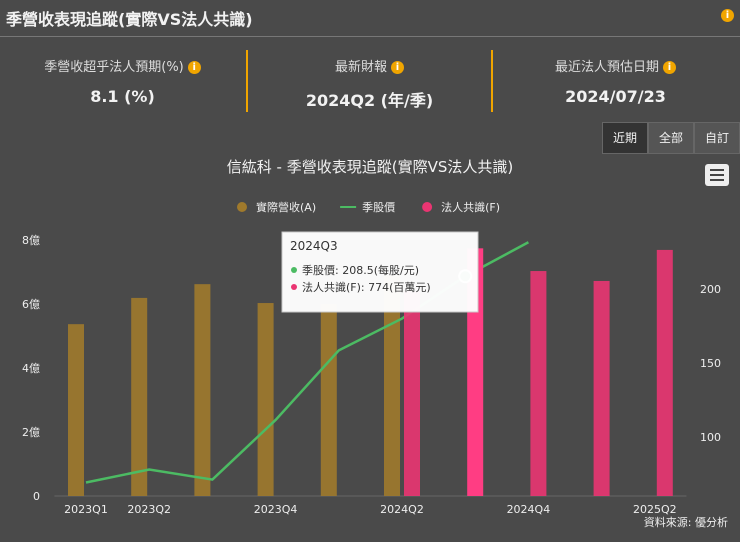  I want to click on stat-value: 8.1 (%), so click(122, 96).